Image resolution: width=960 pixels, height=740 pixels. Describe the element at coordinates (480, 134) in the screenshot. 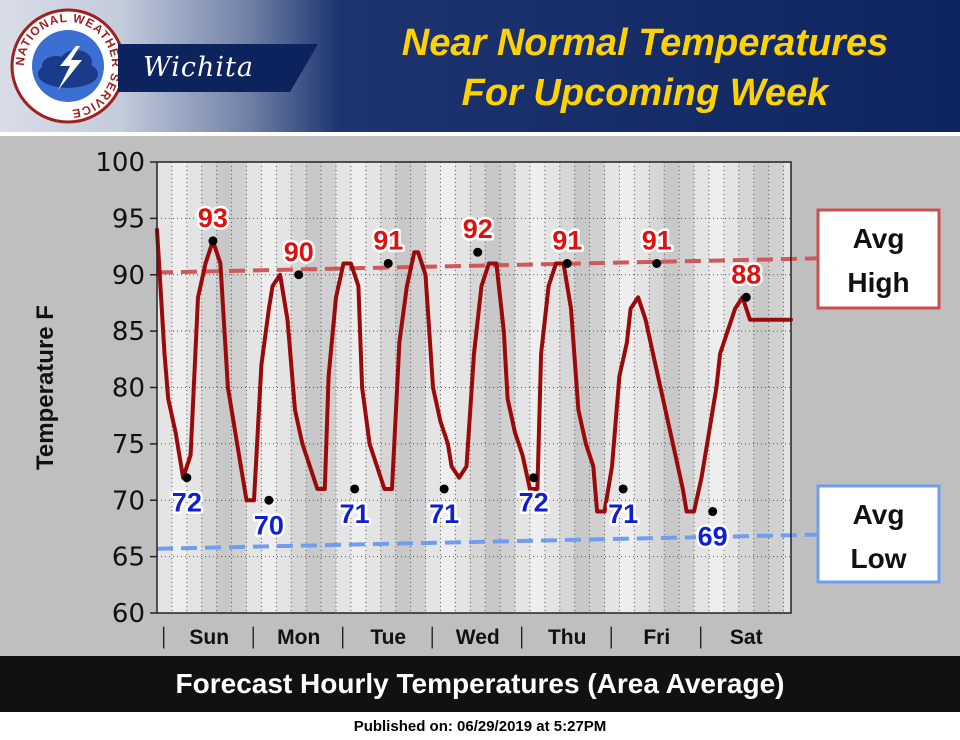

I see `header-divider` at that location.